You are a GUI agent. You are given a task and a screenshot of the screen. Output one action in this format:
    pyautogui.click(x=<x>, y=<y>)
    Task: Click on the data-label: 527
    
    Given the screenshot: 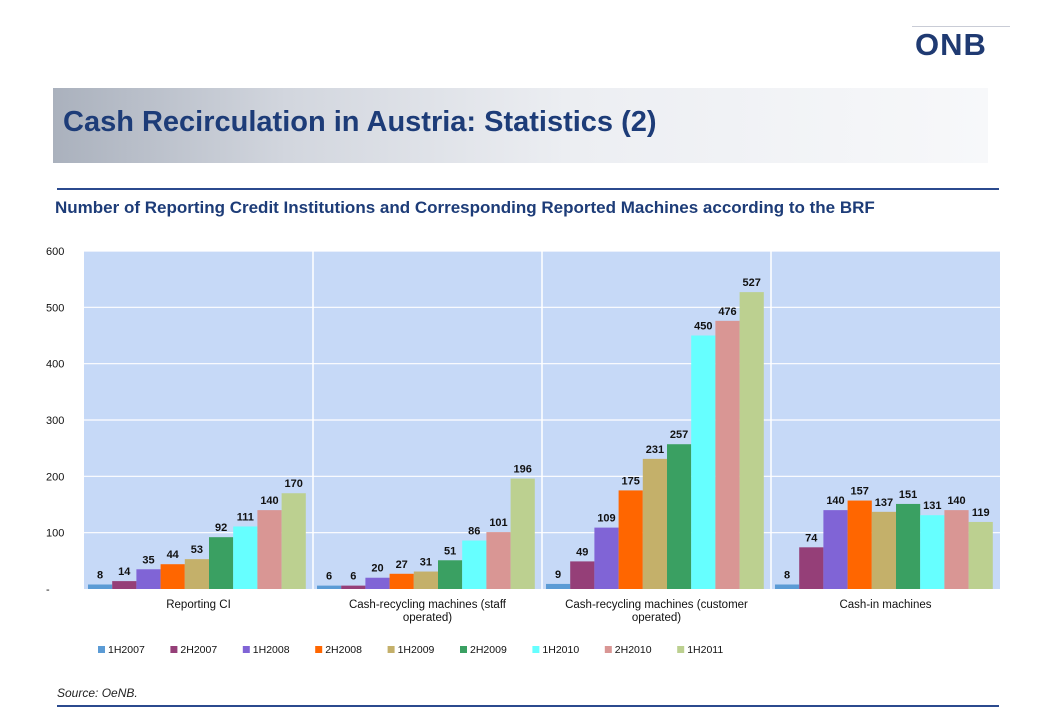 What is the action you would take?
    pyautogui.click(x=752, y=283)
    